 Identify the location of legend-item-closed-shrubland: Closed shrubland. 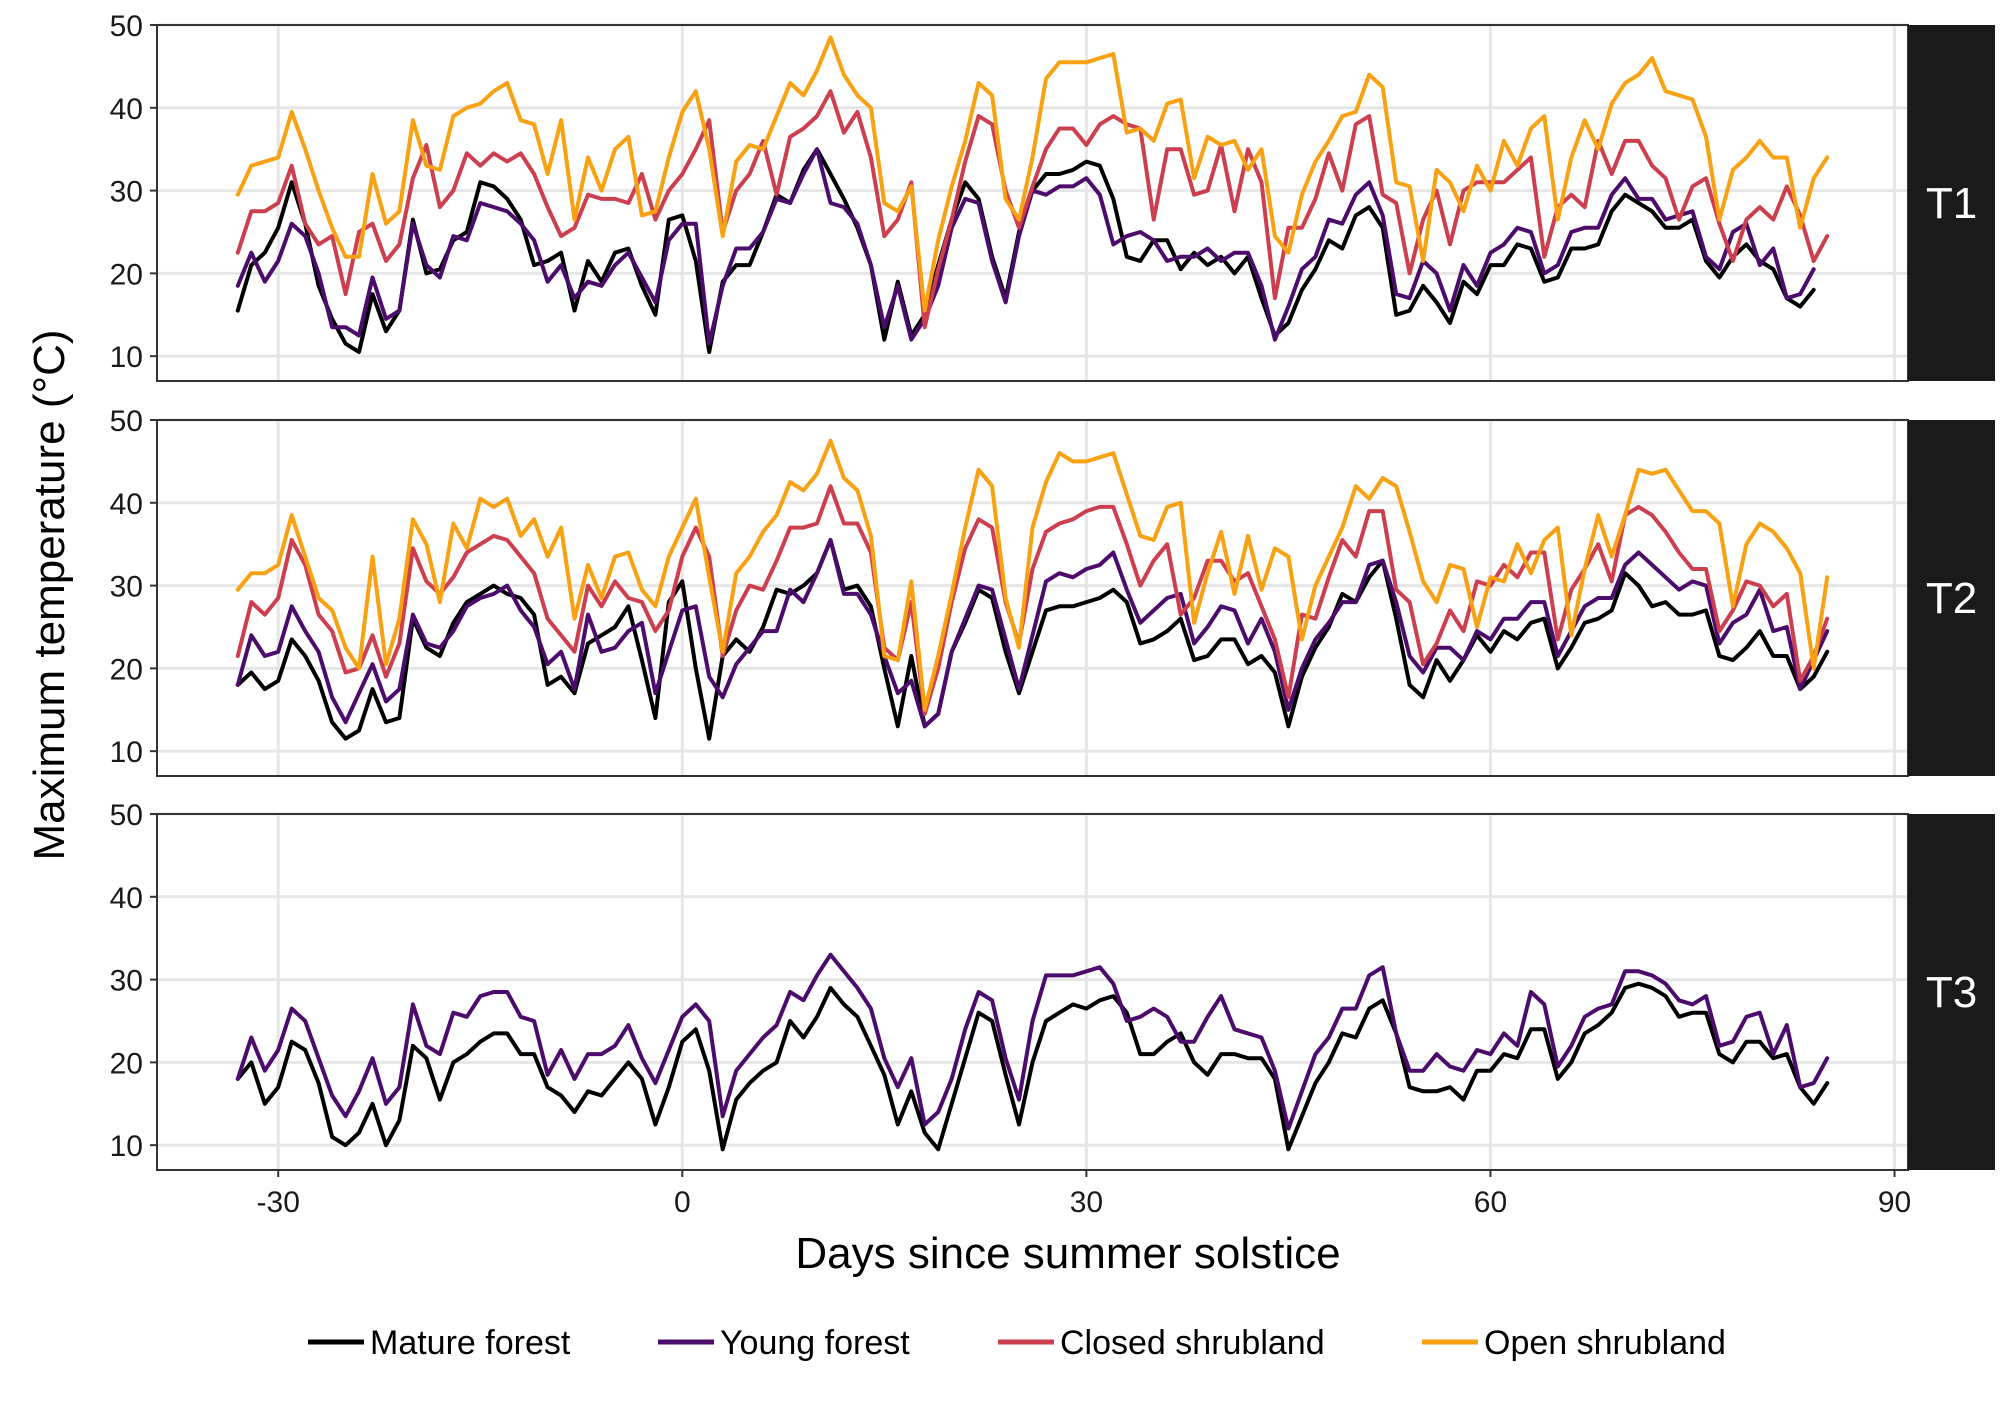
(1161, 1343).